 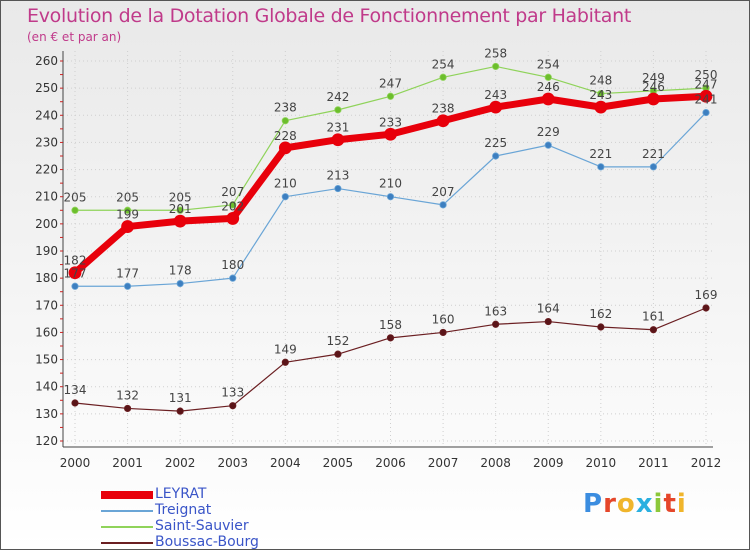 I want to click on y-tick-label: 150, so click(x=46, y=360).